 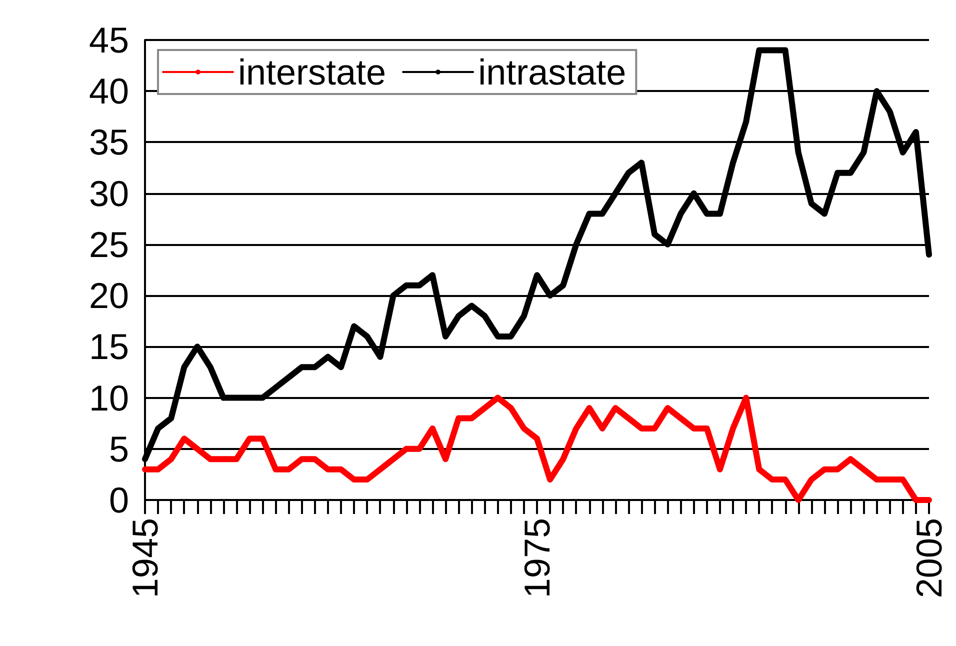 What do you see at coordinates (108, 193) in the screenshot?
I see `y-tick-label: 30` at bounding box center [108, 193].